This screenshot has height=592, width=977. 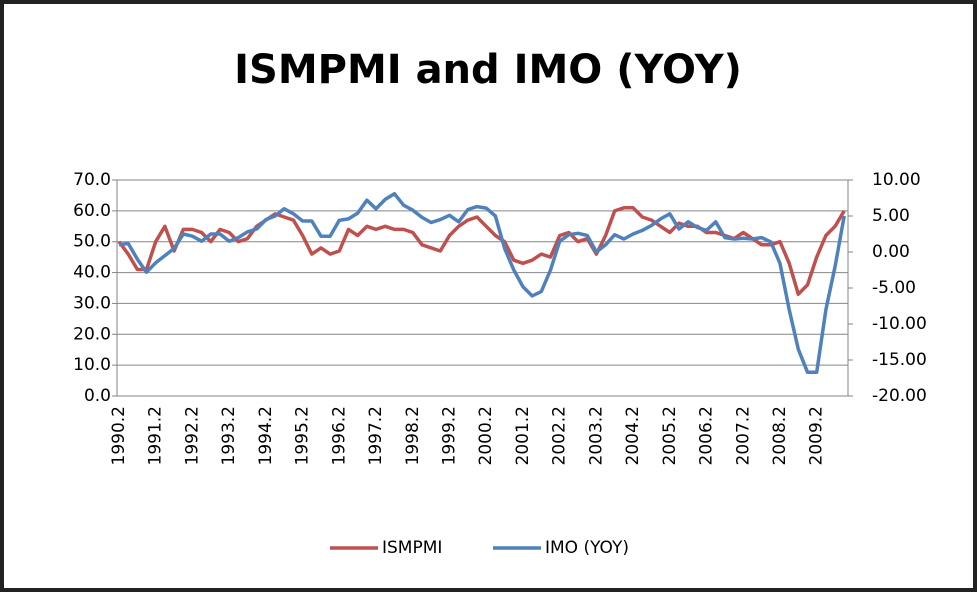 I want to click on y-tick-label: 40.0, so click(x=92, y=273).